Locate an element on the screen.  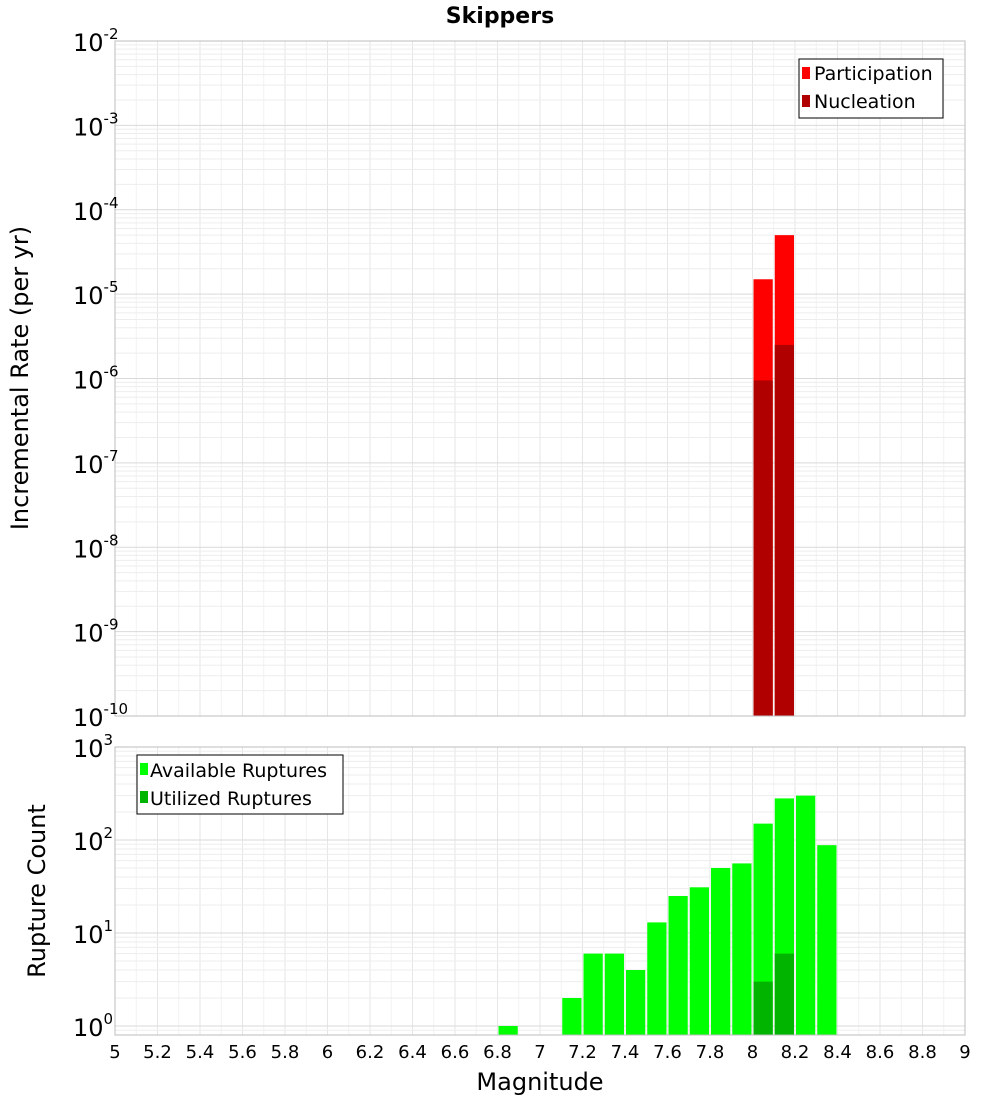
y-tick-label: 10⁻³ is located at coordinates (96, 125).